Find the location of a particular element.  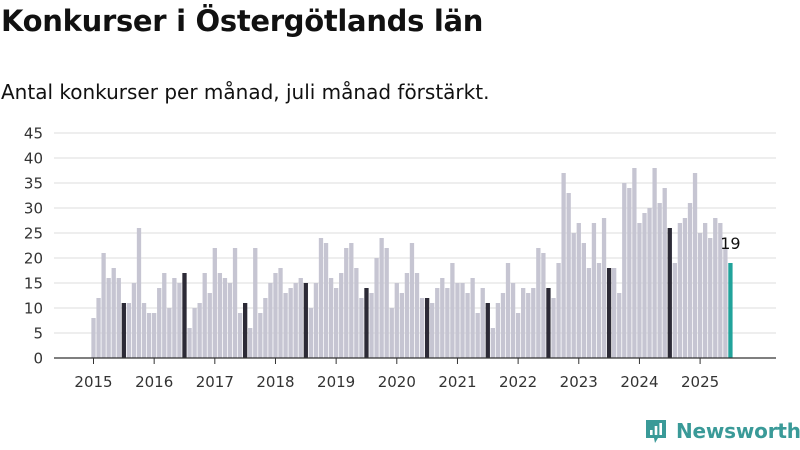

latest-bar is located at coordinates (730, 310).